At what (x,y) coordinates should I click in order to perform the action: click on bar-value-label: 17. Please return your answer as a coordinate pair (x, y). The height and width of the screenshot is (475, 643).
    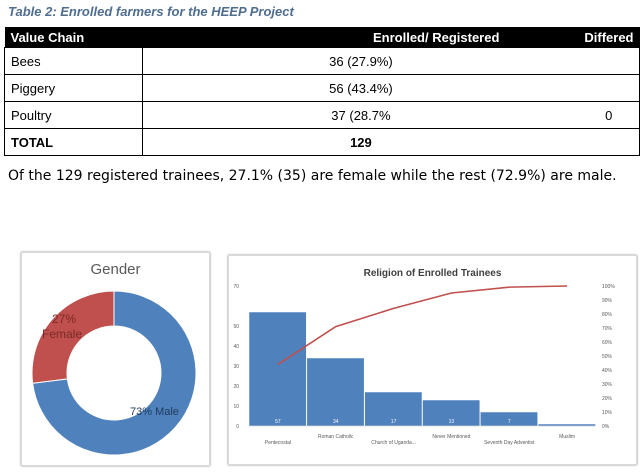
    Looking at the image, I should click on (394, 422).